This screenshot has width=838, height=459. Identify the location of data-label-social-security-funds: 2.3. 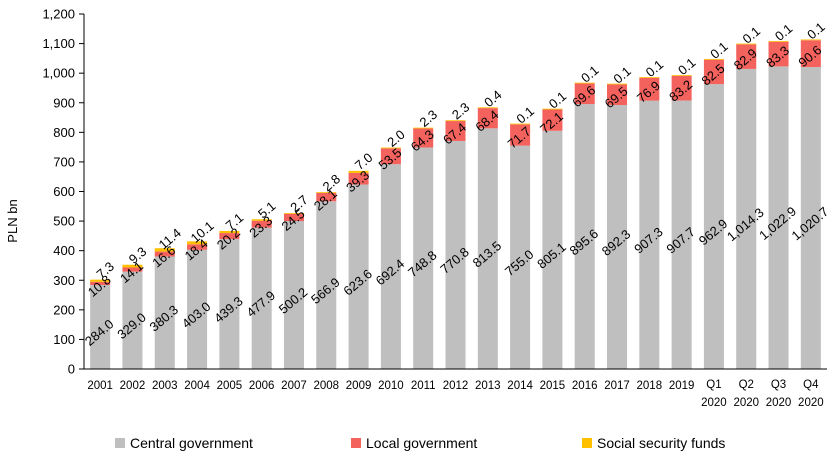
(460, 110).